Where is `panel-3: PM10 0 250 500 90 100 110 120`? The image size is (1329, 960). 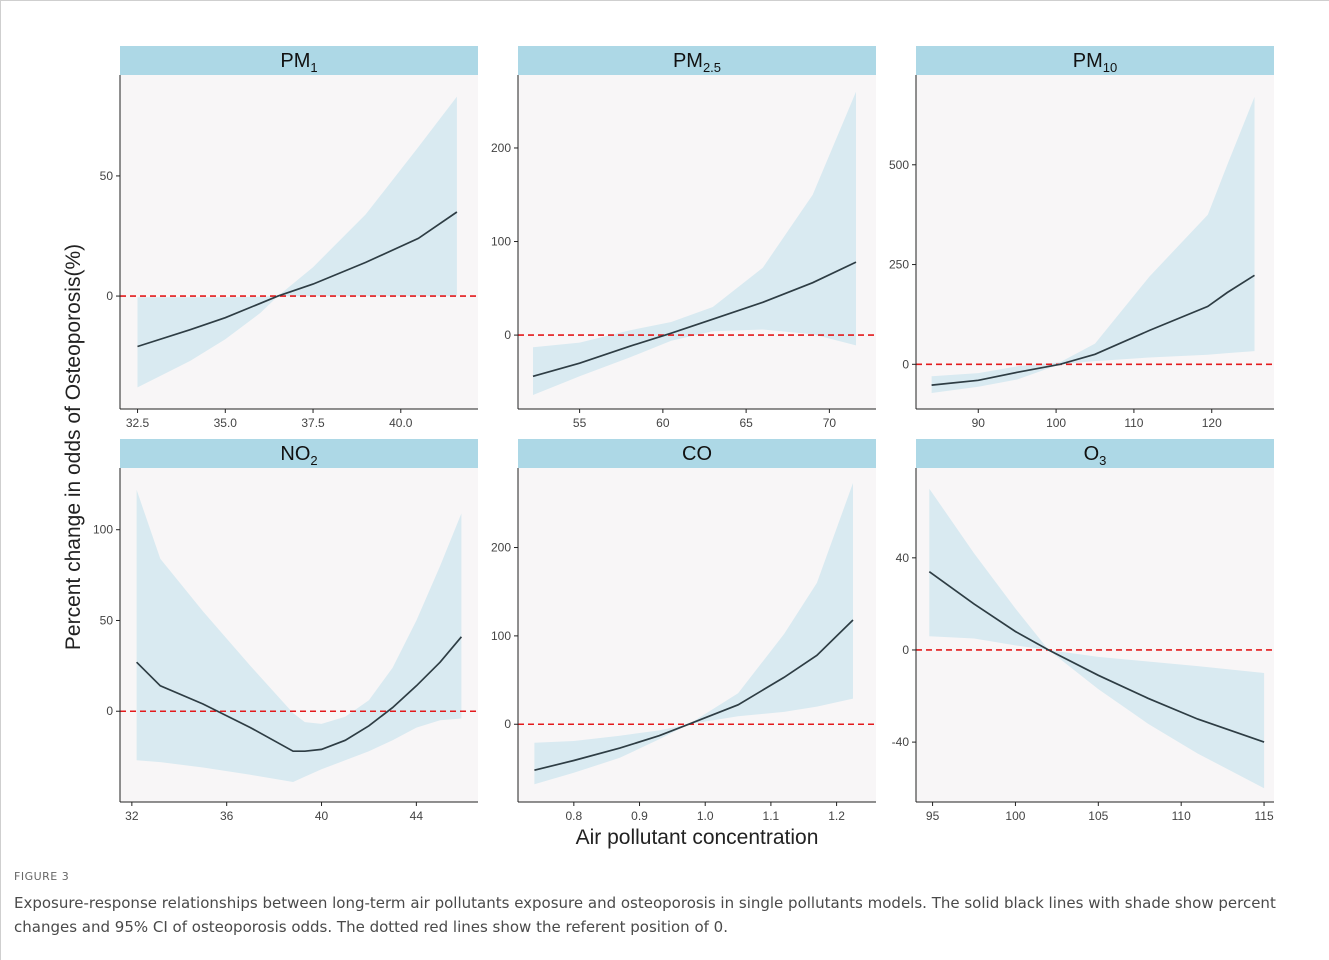
panel-3: PM10 0 250 500 90 100 110 120 is located at coordinates (1081, 238).